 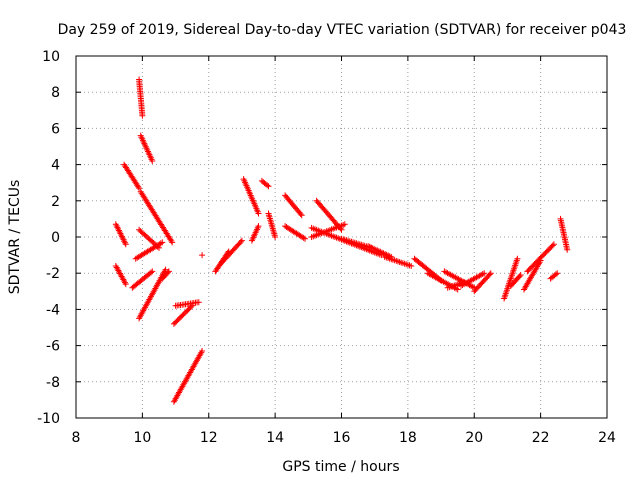 I want to click on y-tick-label: 8, so click(x=55, y=93).